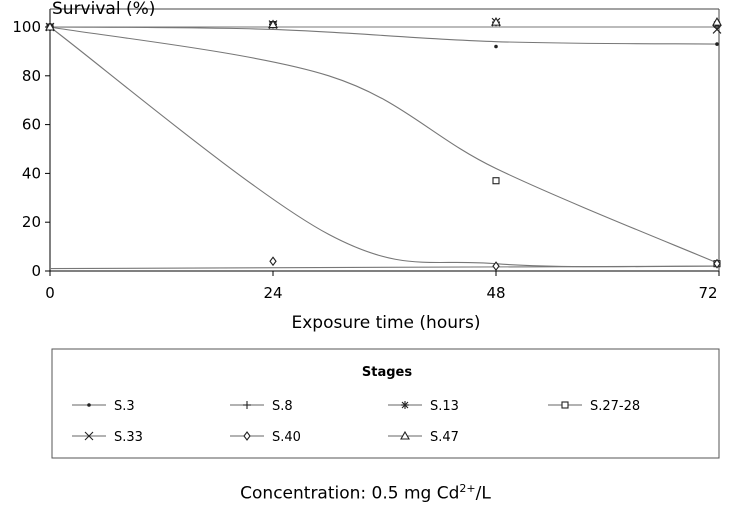 The height and width of the screenshot is (506, 731). I want to click on legend-label: S.27-28, so click(615, 406).